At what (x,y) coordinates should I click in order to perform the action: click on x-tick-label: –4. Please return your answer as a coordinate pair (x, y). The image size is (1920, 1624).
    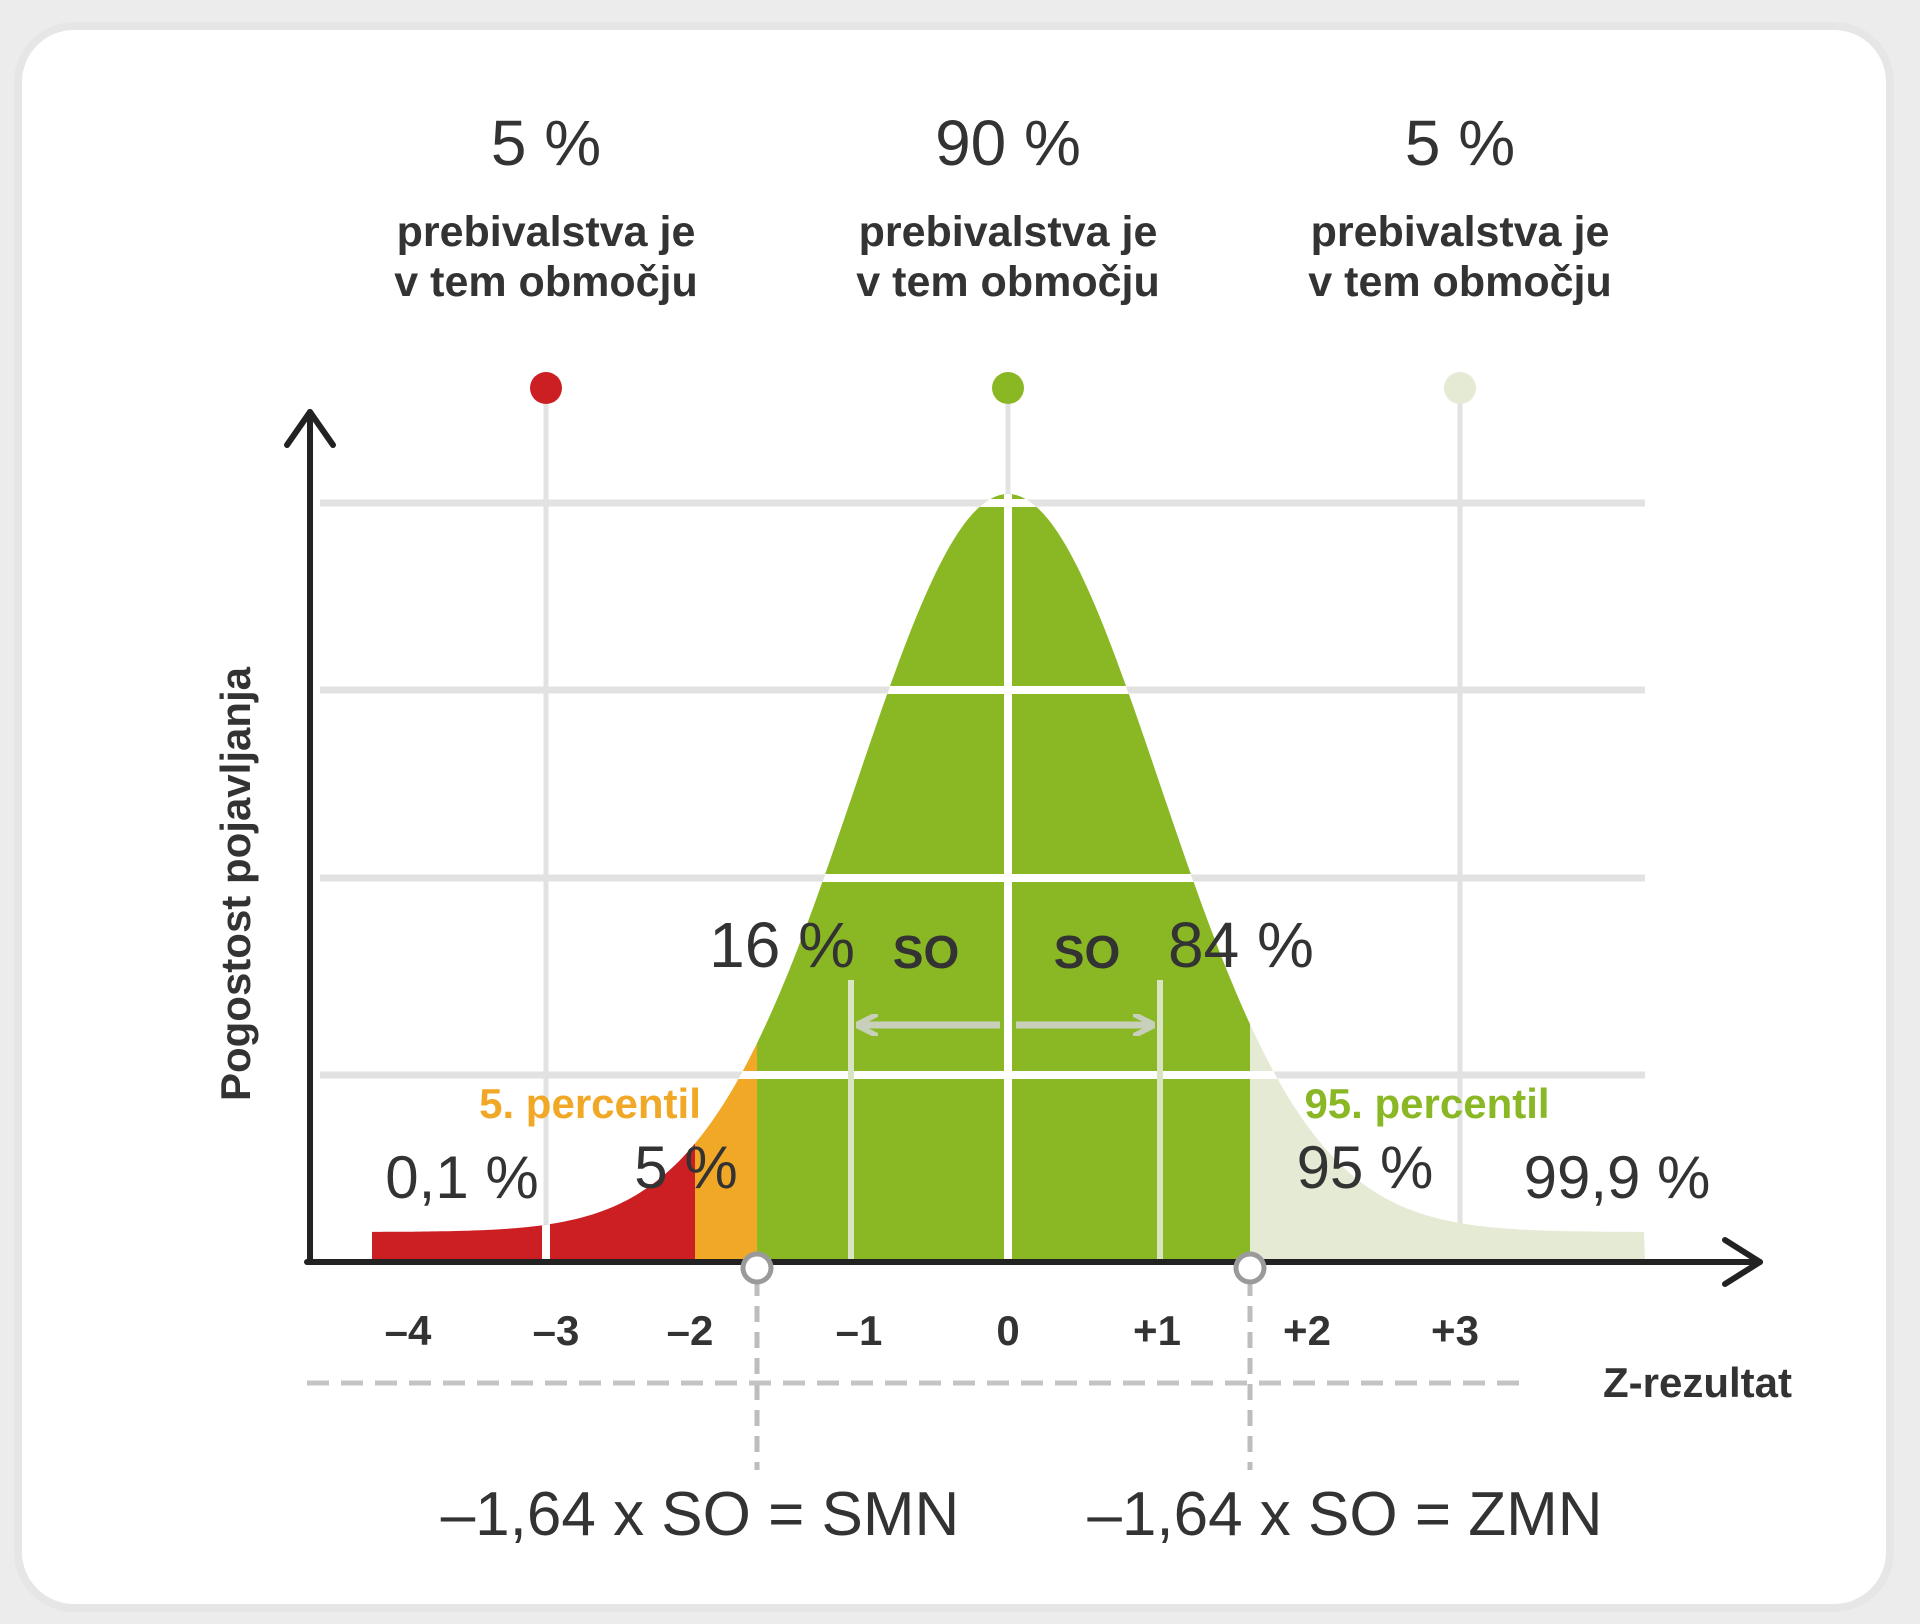
    Looking at the image, I should click on (408, 1330).